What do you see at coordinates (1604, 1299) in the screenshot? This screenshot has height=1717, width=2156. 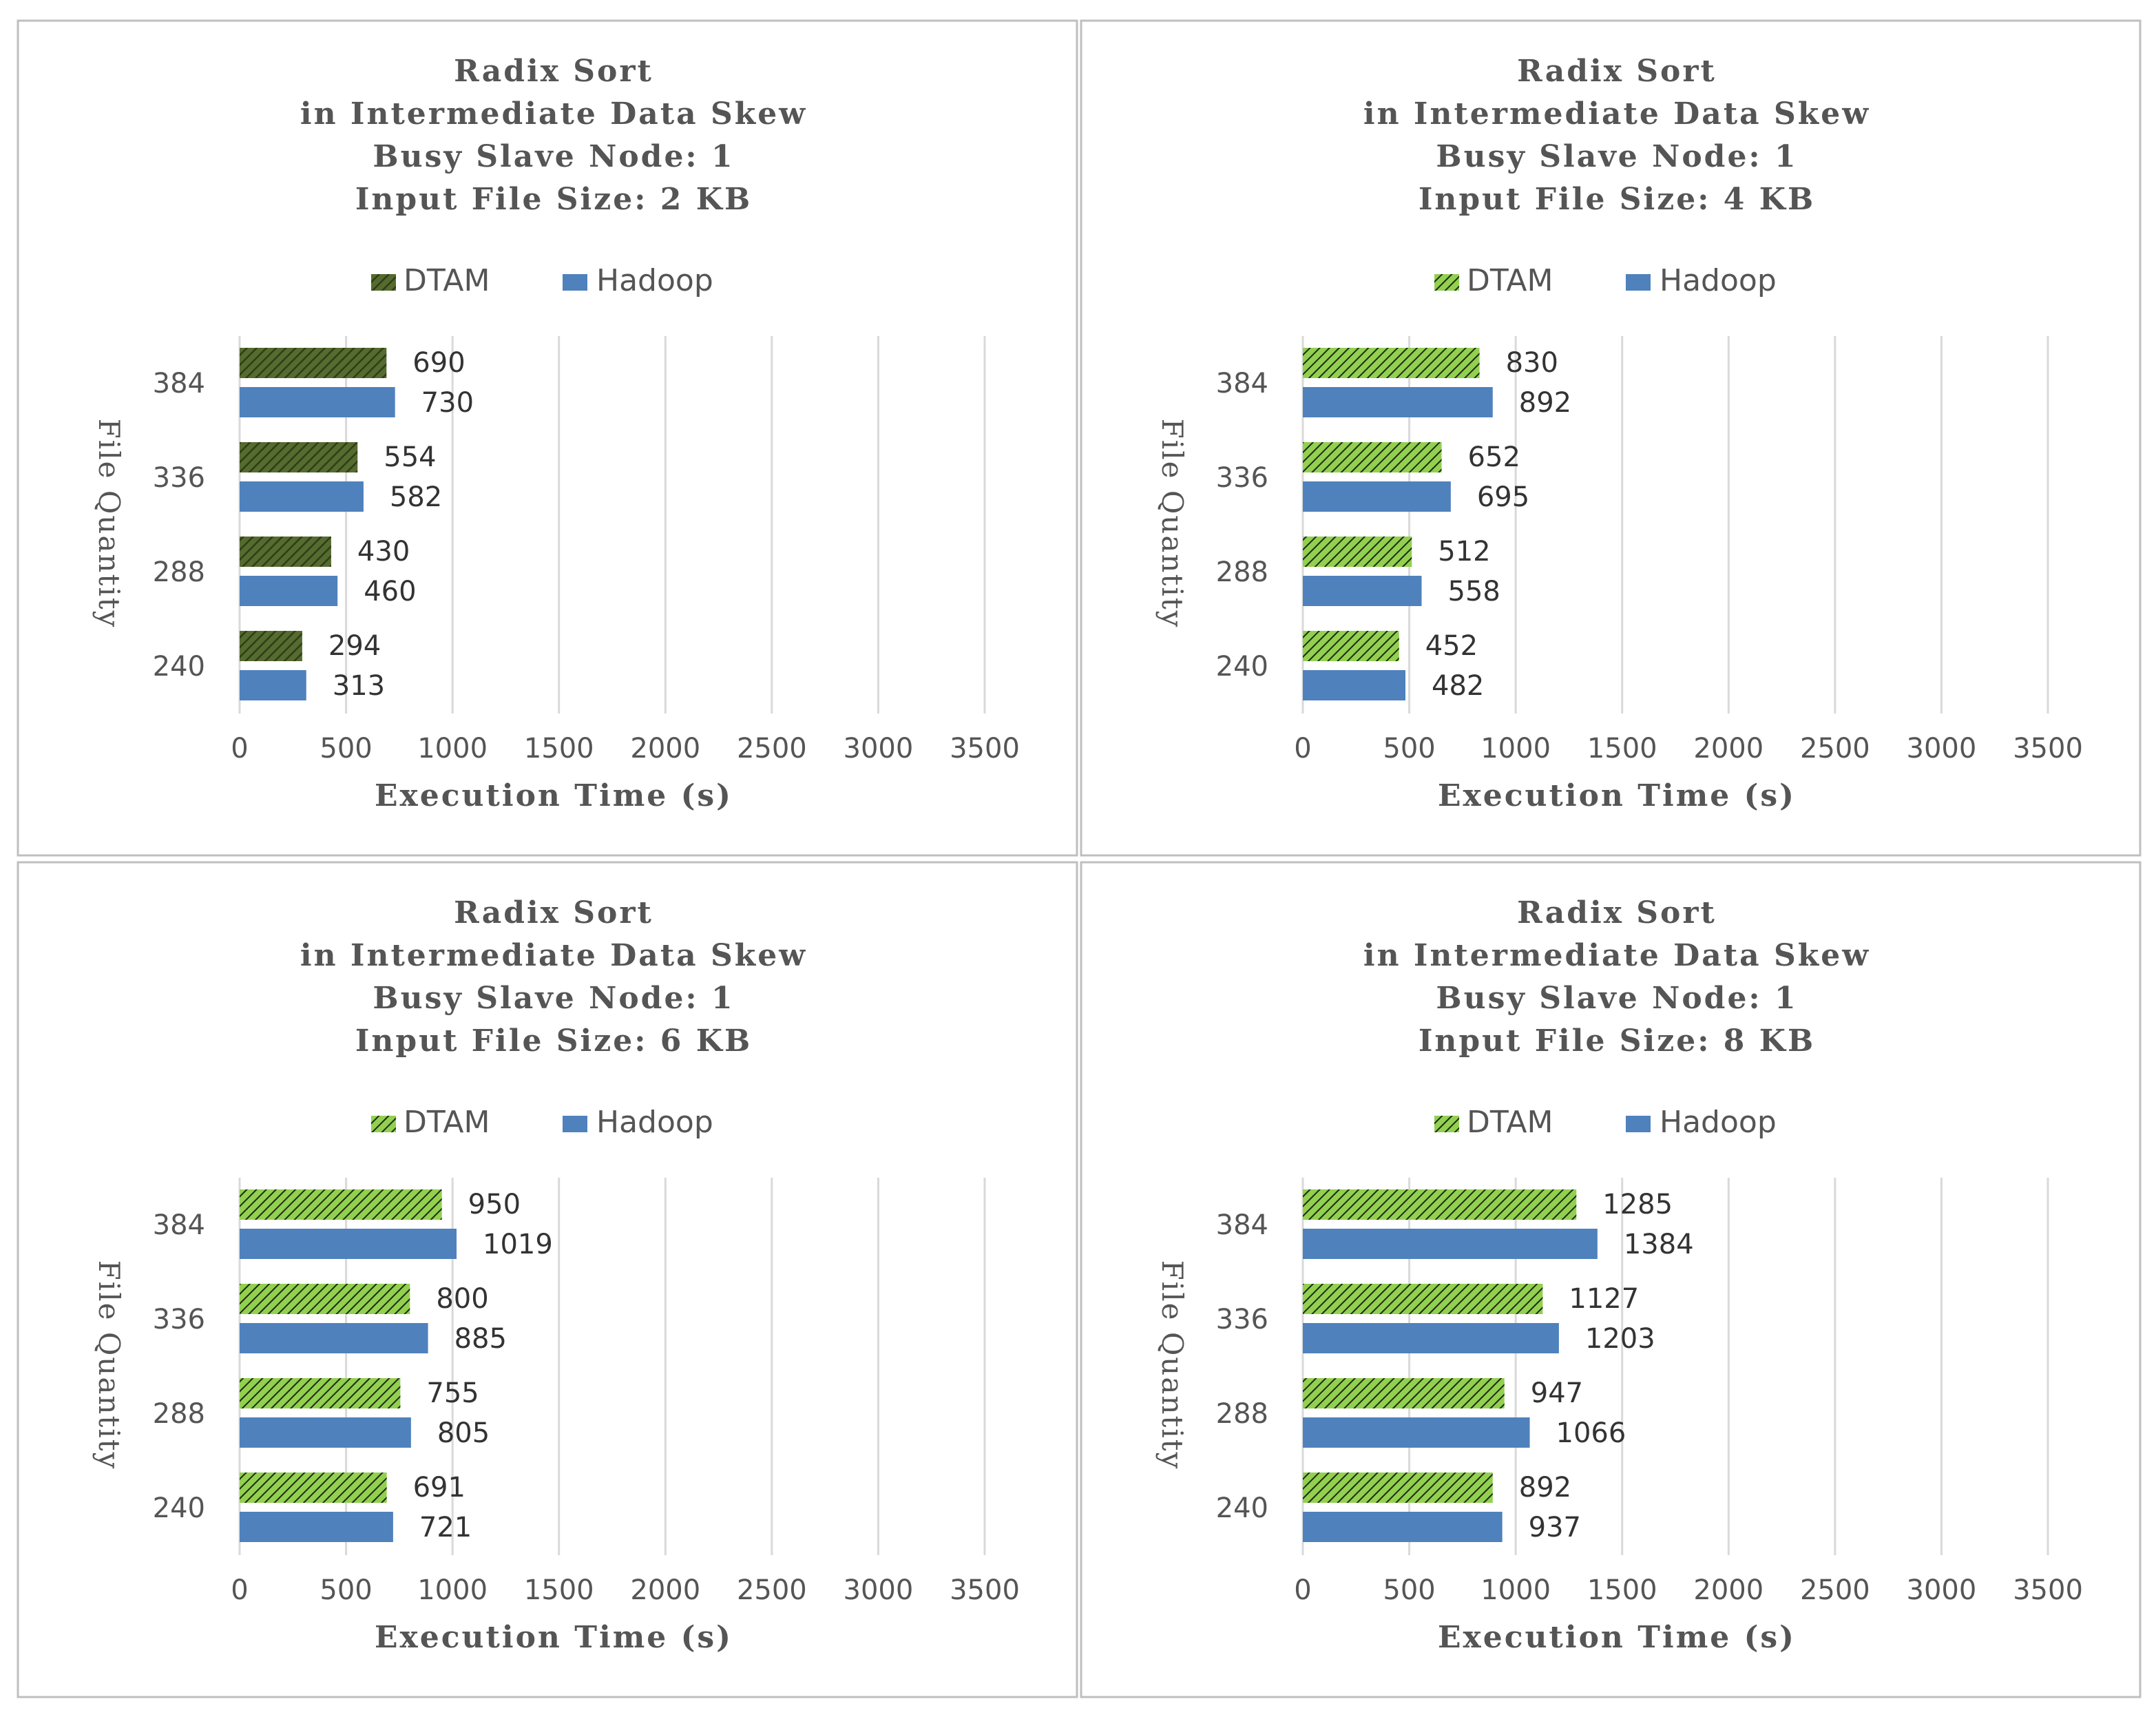 I see `data-label-dtam: 1127` at bounding box center [1604, 1299].